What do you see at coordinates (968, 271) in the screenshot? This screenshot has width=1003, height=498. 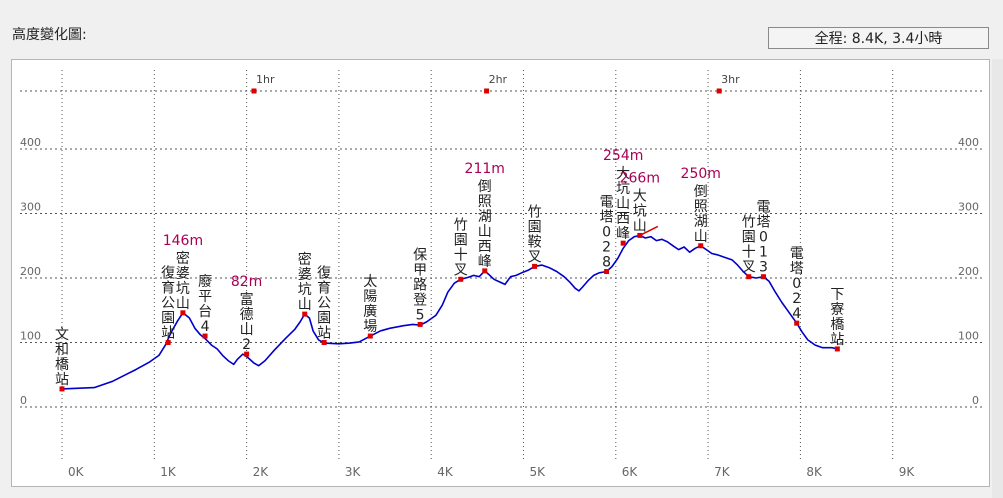 I see `y-tick-label-right: 200` at bounding box center [968, 271].